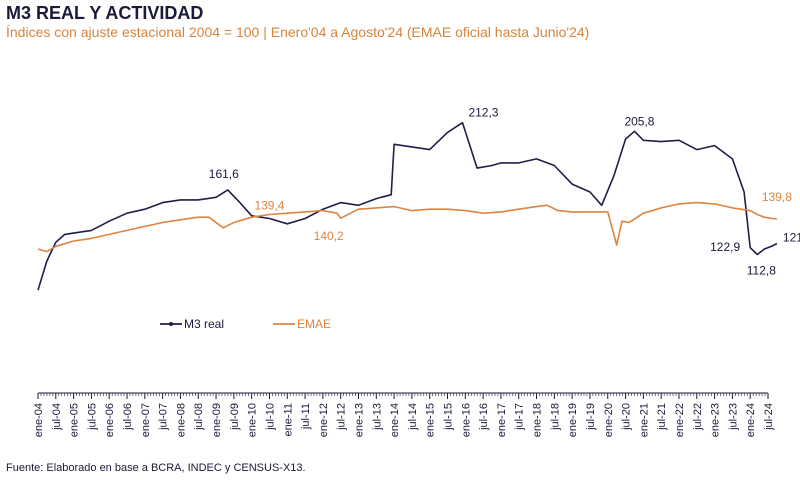 The image size is (800, 480). What do you see at coordinates (725, 247) in the screenshot?
I see `data-label: 122,9` at bounding box center [725, 247].